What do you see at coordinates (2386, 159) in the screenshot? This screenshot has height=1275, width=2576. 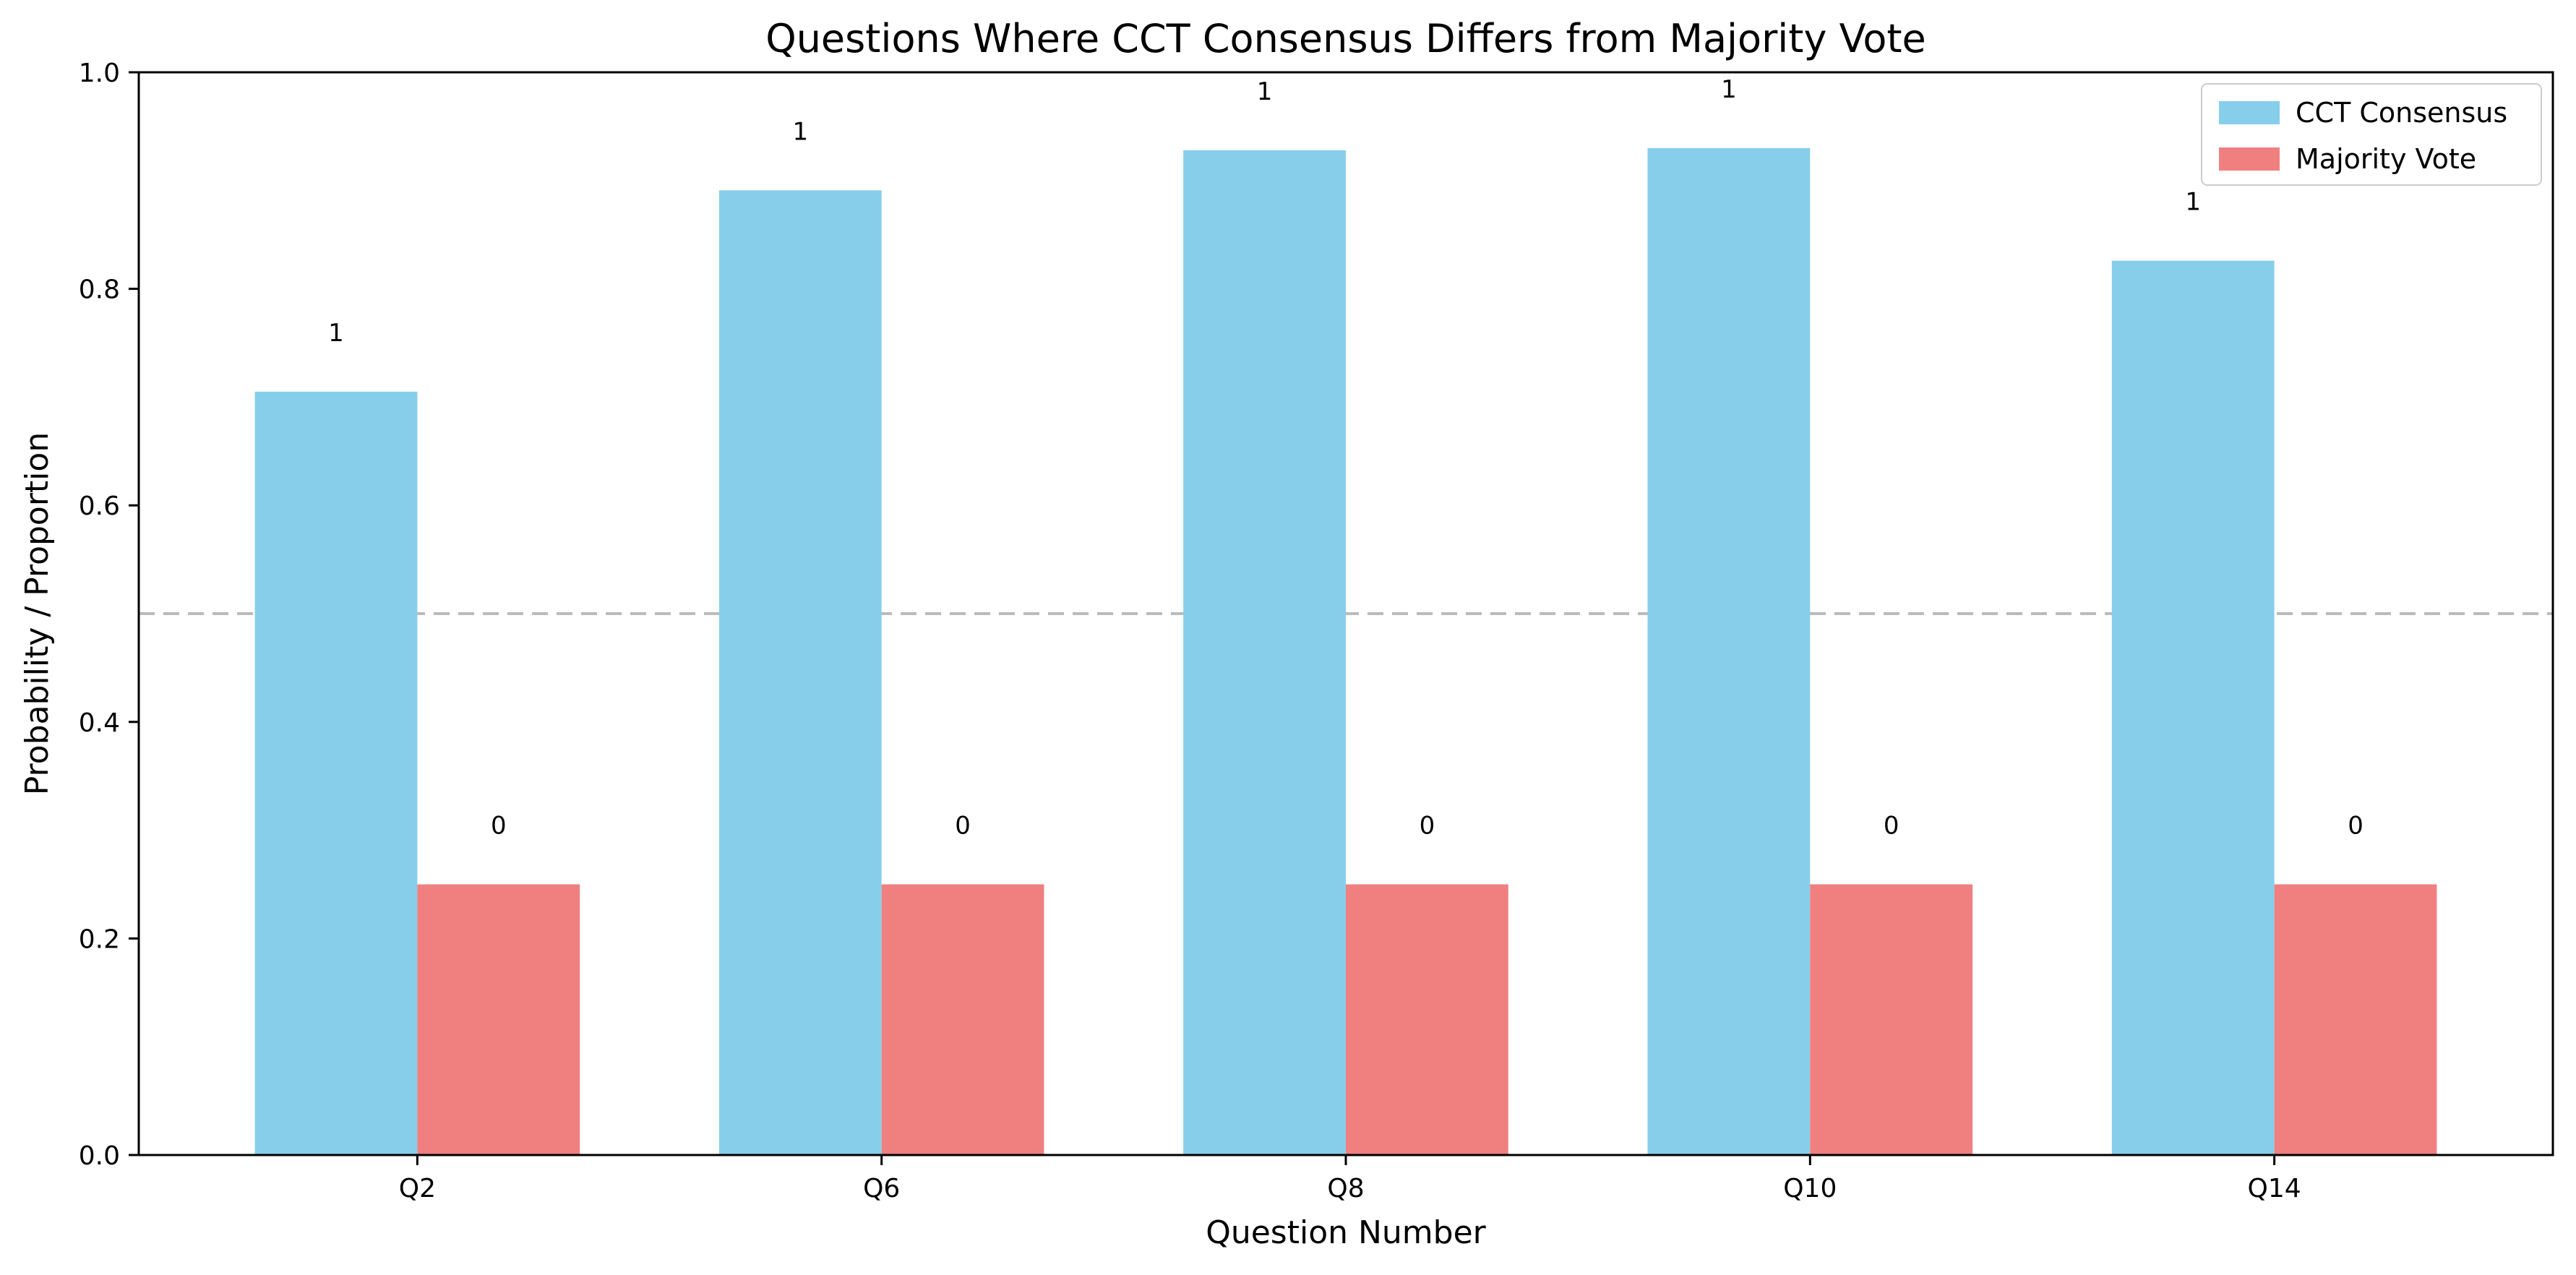 I see `legend-label: Majority Vote` at bounding box center [2386, 159].